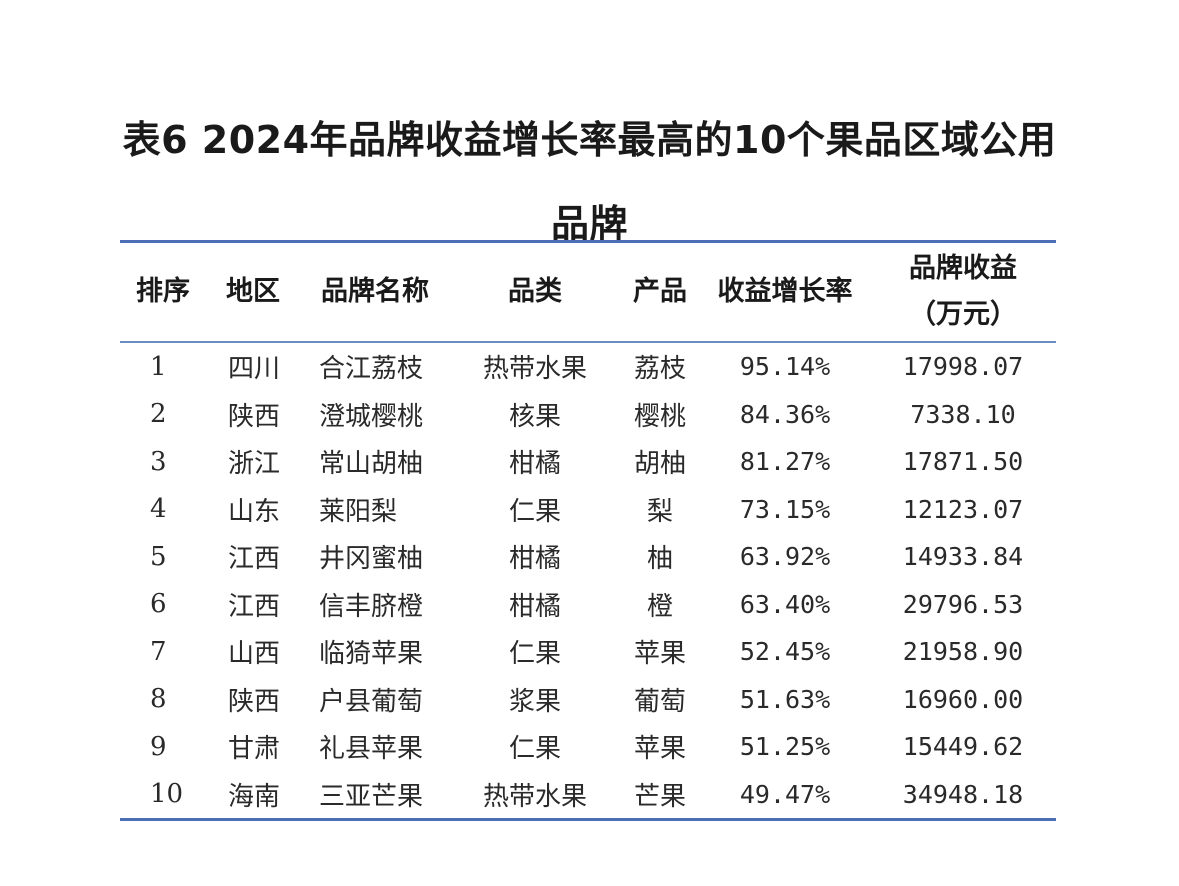 The width and height of the screenshot is (1179, 886). Describe the element at coordinates (371, 654) in the screenshot. I see `cell-brand: 临猗苹果` at that location.